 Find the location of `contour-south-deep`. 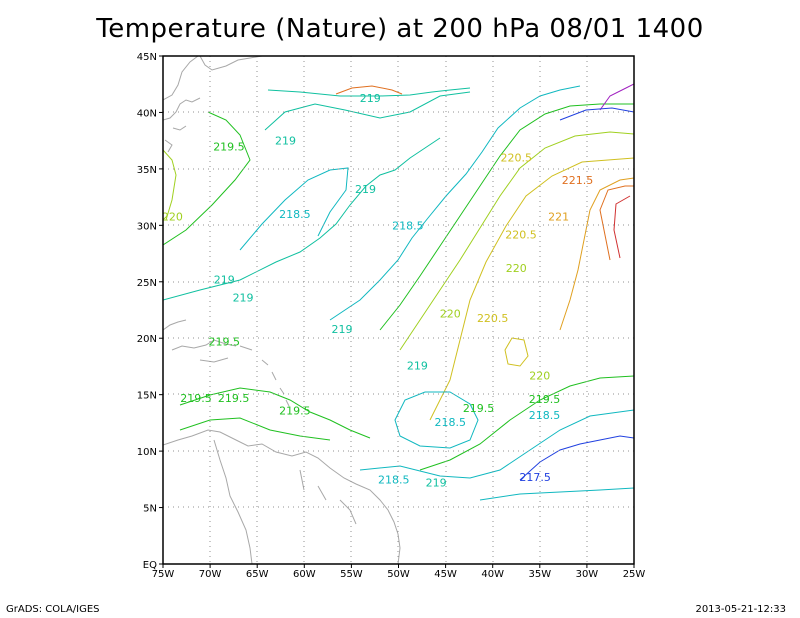

contour-south-deep is located at coordinates (556, 494).